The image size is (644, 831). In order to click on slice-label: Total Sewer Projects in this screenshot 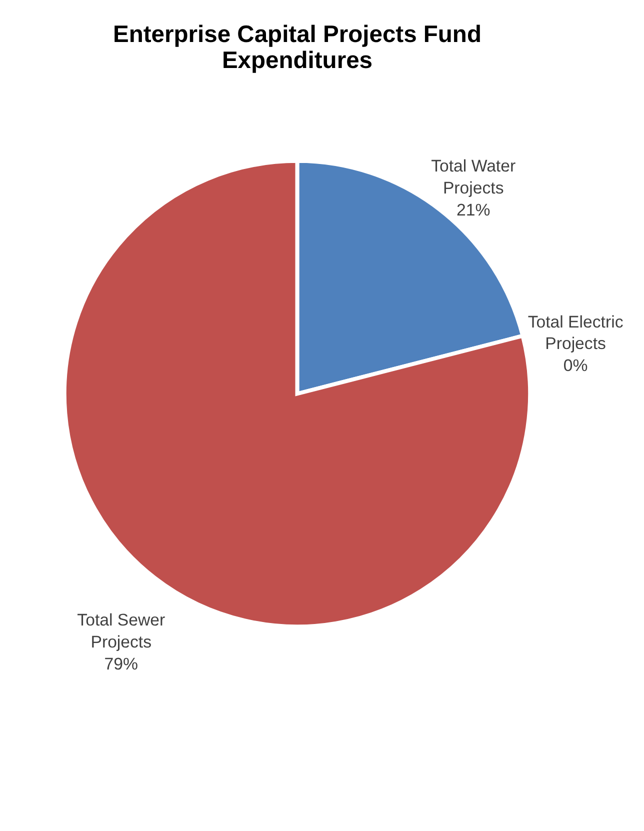, I will do `click(121, 631)`.